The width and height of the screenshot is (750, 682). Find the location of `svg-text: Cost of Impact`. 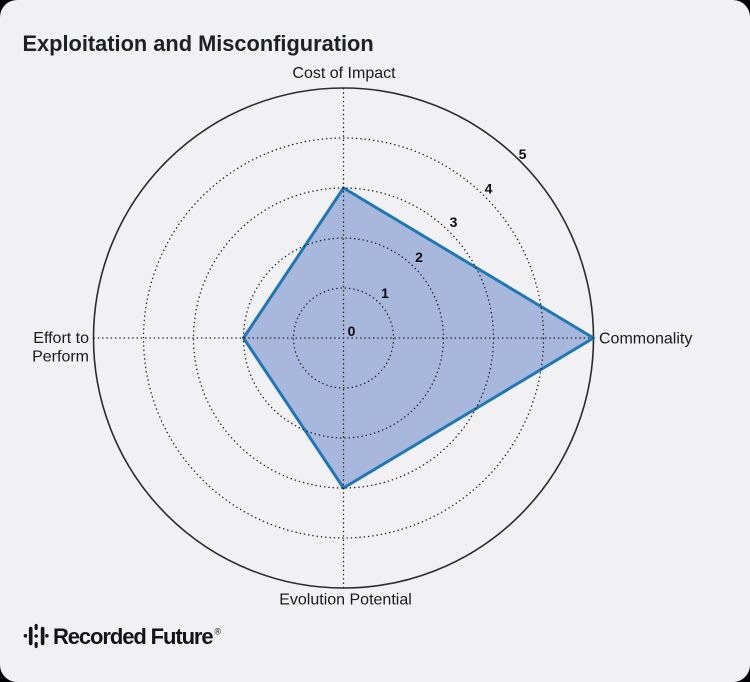

svg-text: Cost of Impact is located at coordinates (344, 73).